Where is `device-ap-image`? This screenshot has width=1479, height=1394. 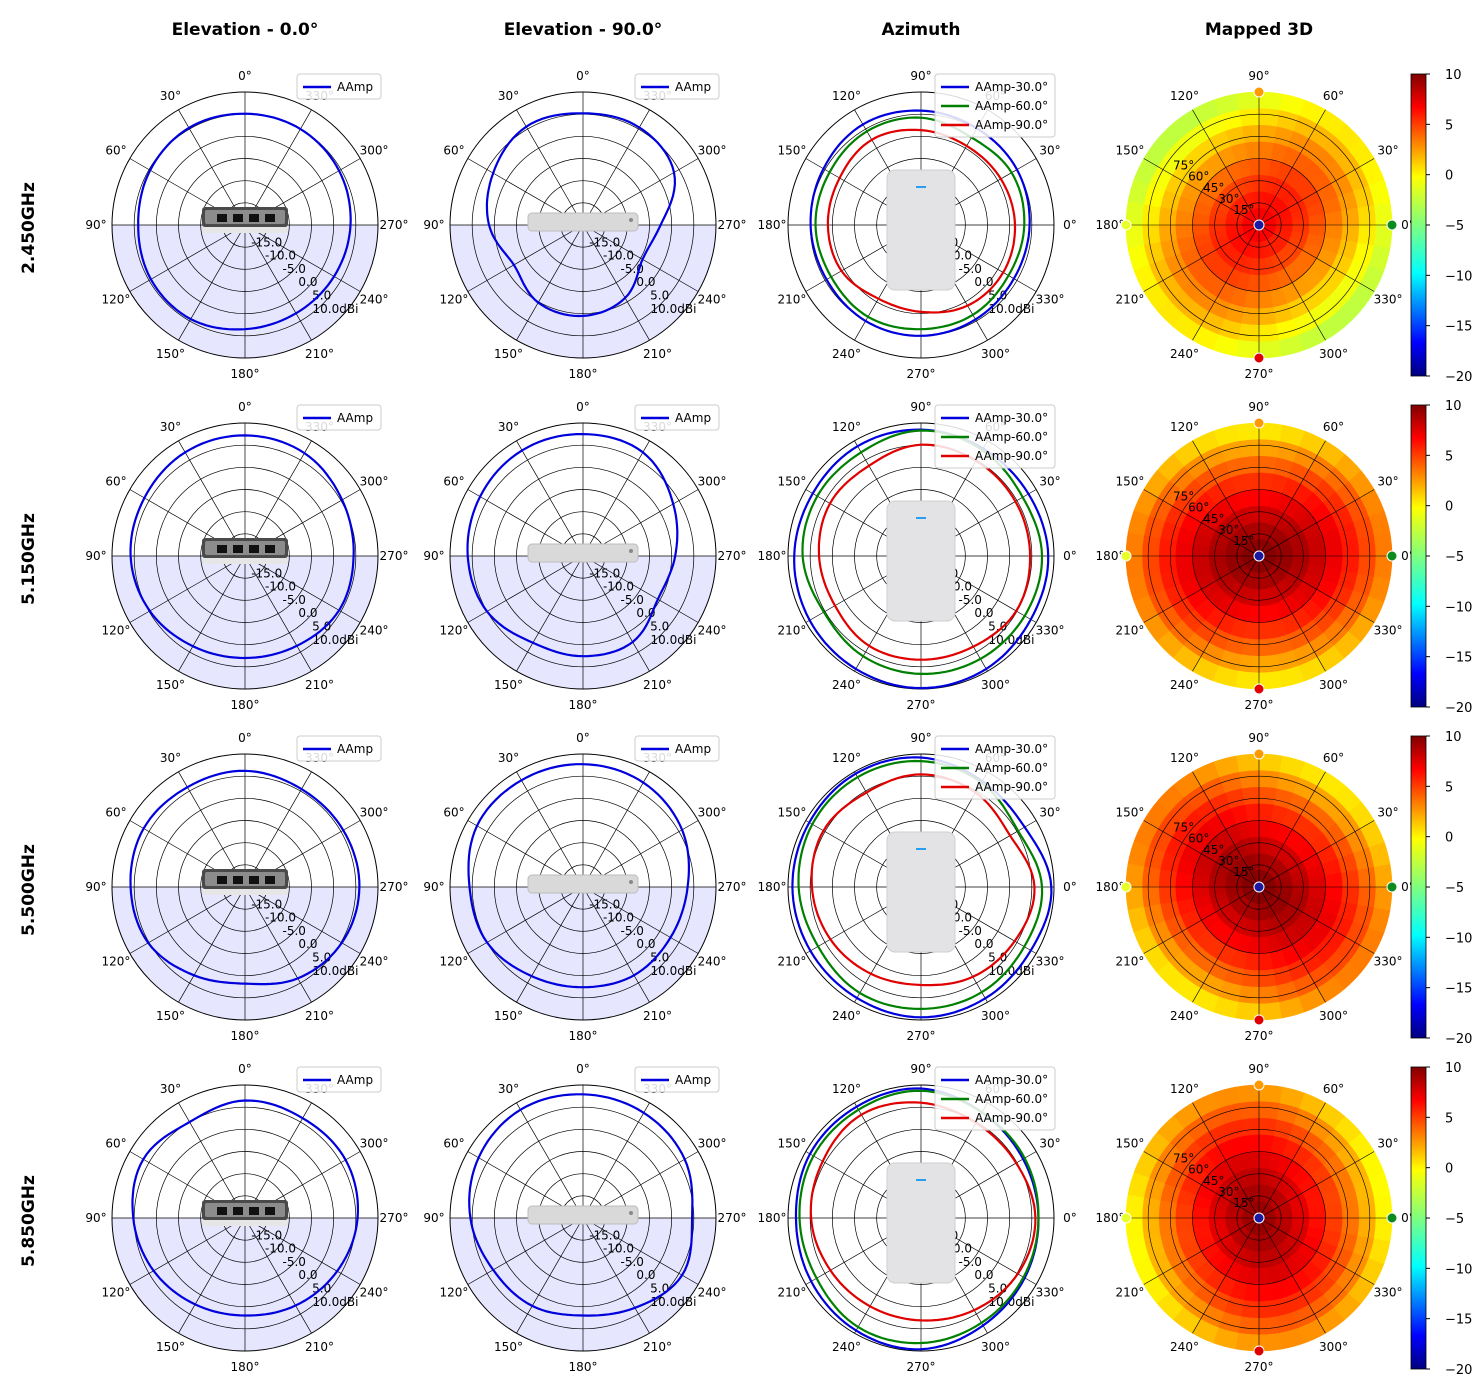 device-ap-image is located at coordinates (921, 561).